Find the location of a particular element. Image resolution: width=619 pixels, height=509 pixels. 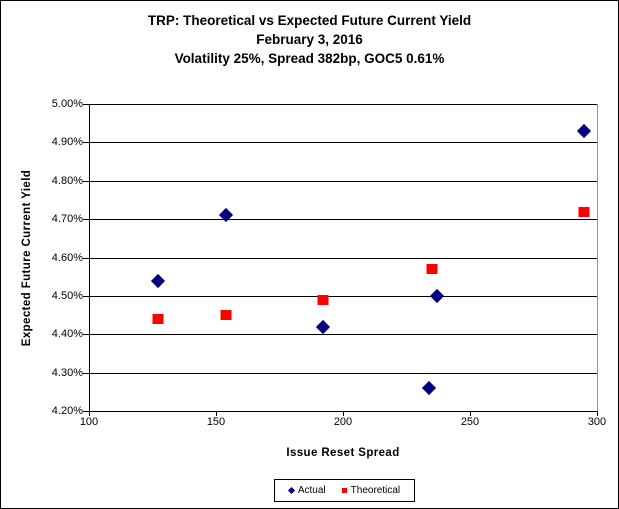

x-tick-label: 150 is located at coordinates (216, 422).